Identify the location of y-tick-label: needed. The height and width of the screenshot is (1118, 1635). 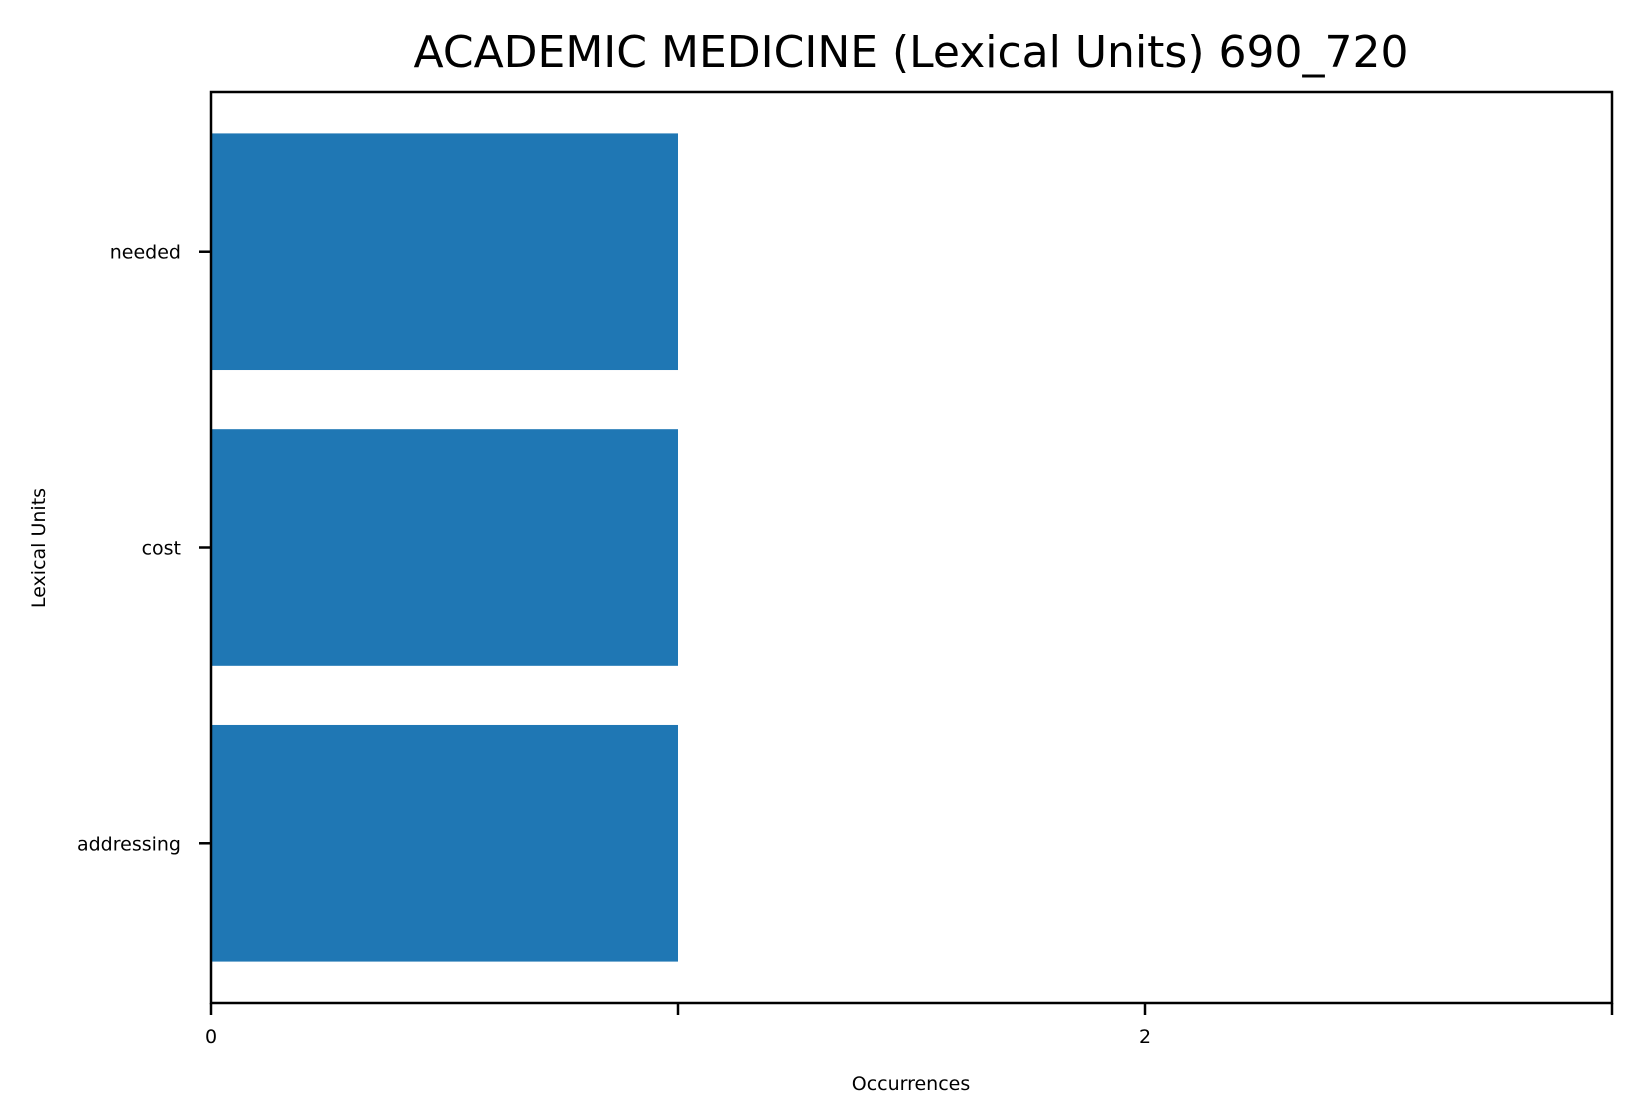
(145, 253).